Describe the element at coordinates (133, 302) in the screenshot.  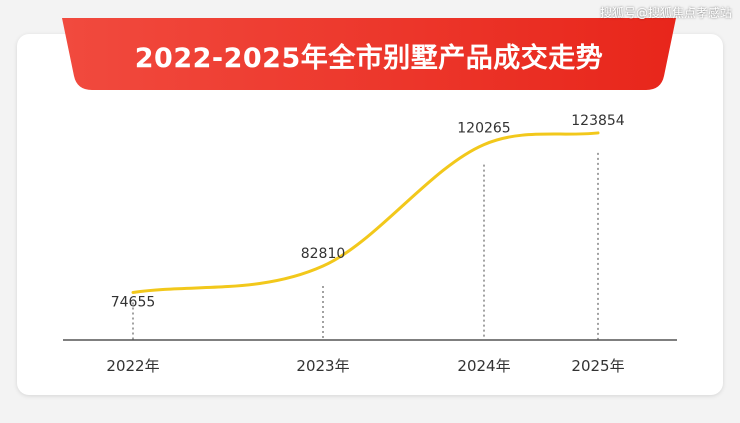
I see `data-label-2022: 74655` at that location.